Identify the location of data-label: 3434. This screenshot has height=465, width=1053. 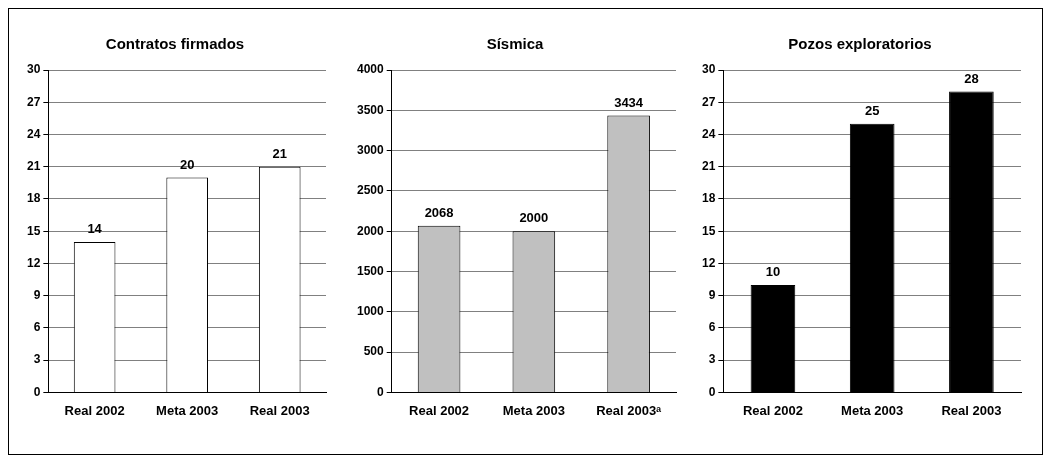
(629, 102).